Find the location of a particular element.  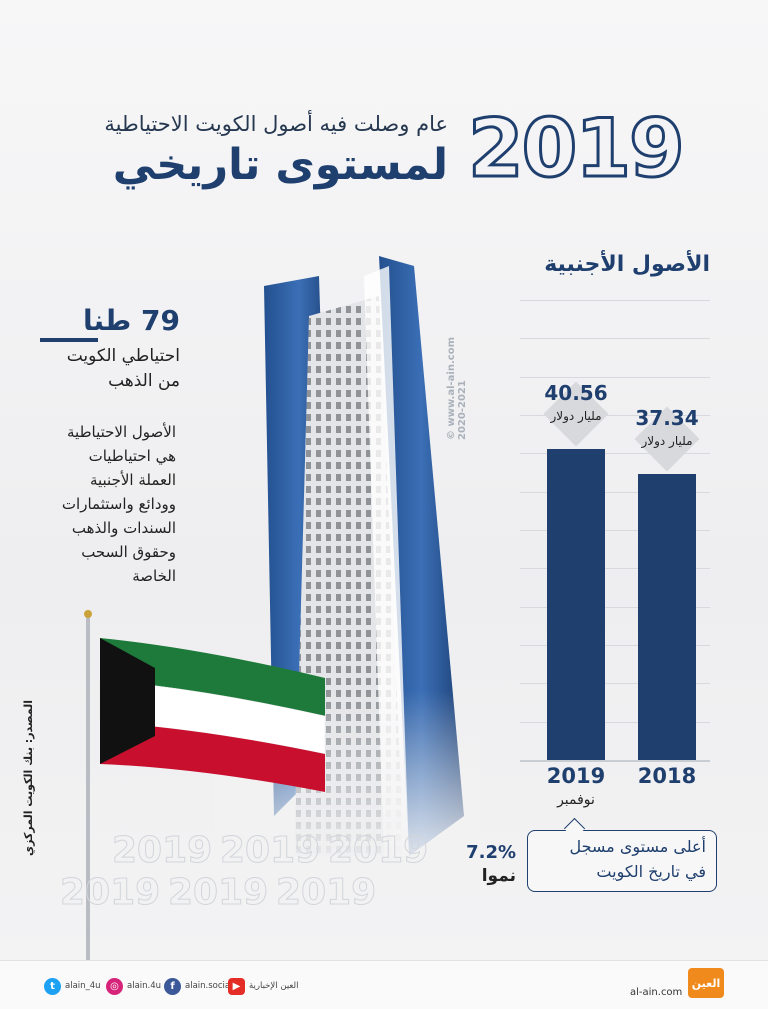

instagram-icon: ◎ is located at coordinates (114, 986).